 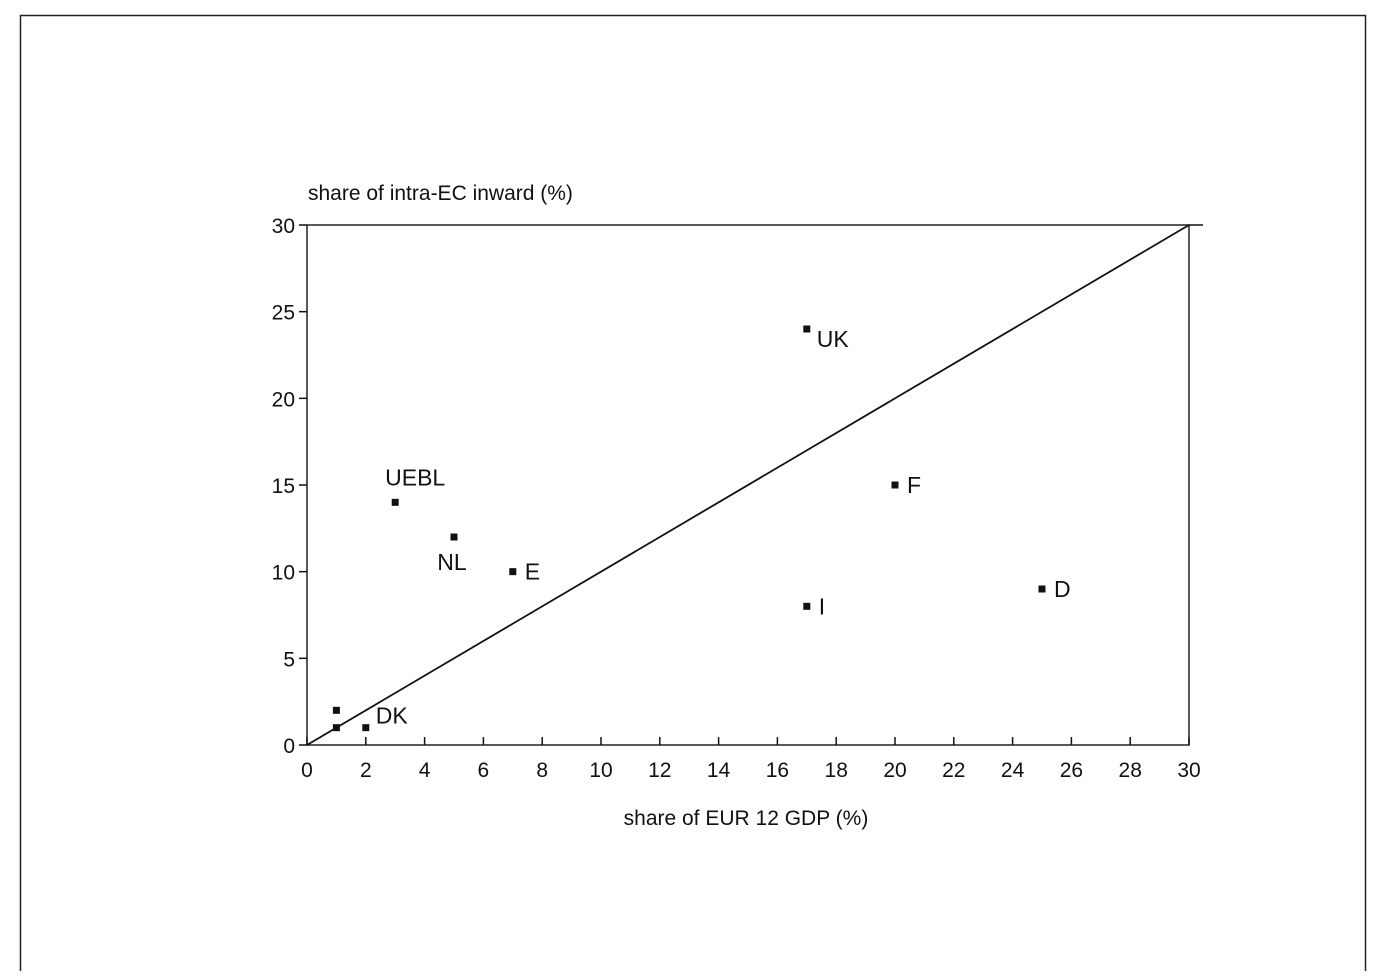 What do you see at coordinates (953, 770) in the screenshot?
I see `x-tick-label: 22` at bounding box center [953, 770].